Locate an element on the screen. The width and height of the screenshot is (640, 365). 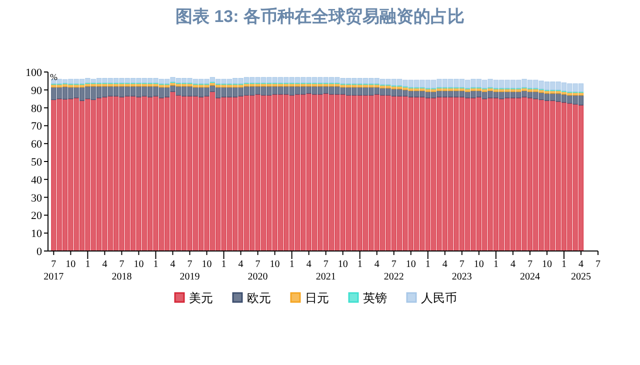
legend-label: 英镑 is located at coordinates (375, 298).